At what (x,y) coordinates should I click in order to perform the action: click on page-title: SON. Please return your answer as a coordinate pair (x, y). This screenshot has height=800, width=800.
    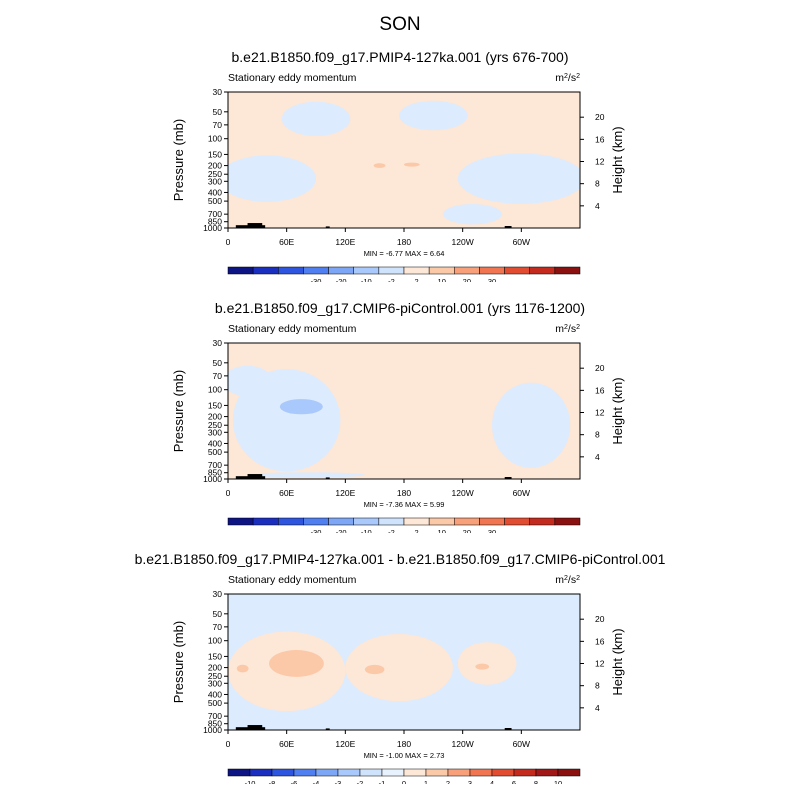
    Looking at the image, I should click on (400, 24).